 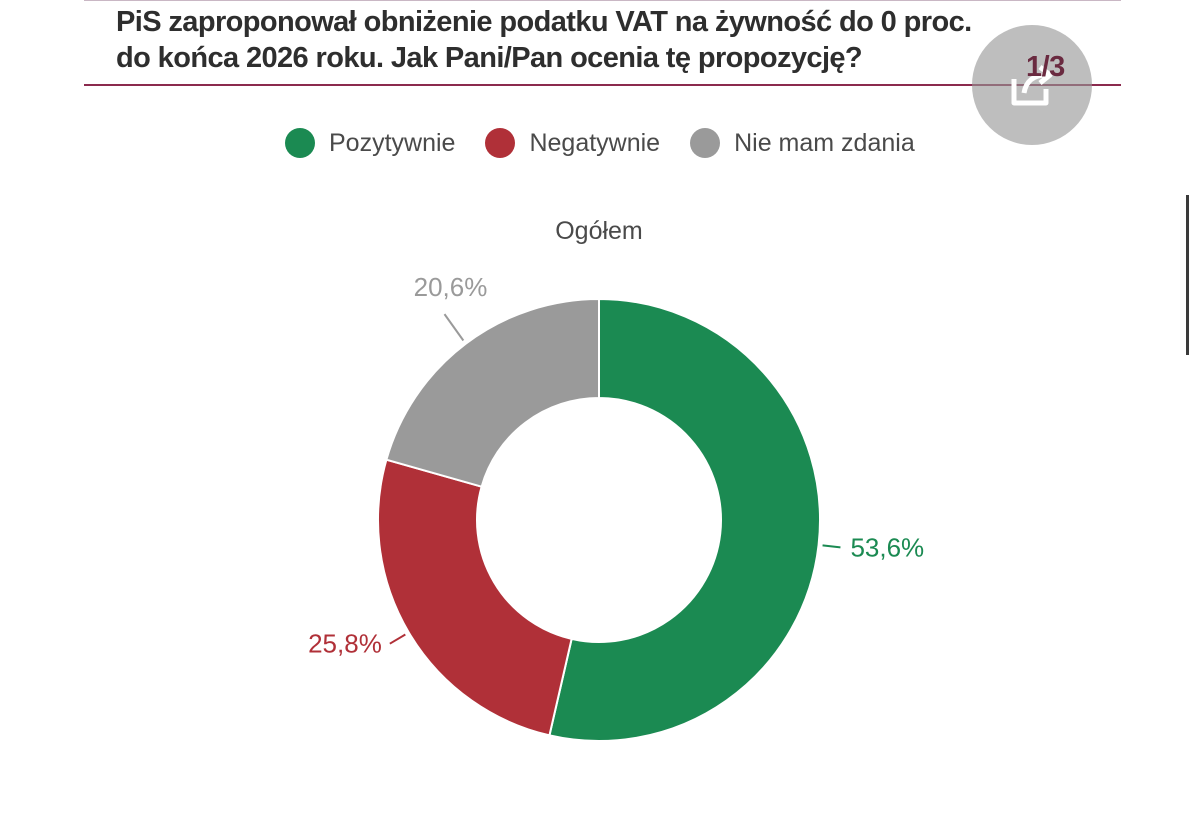 What do you see at coordinates (887, 547) in the screenshot?
I see `data-label-positive: 53,6%` at bounding box center [887, 547].